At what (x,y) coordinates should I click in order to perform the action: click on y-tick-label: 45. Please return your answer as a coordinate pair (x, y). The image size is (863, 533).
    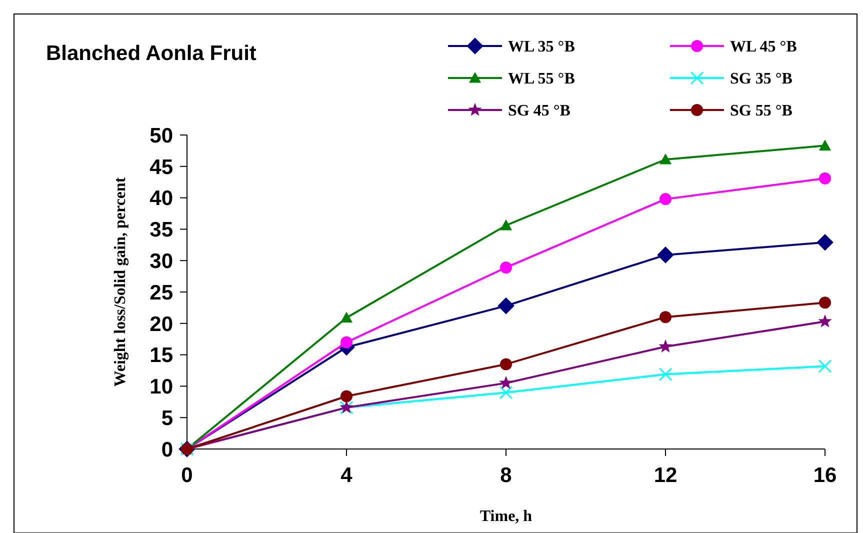
    Looking at the image, I should click on (162, 167).